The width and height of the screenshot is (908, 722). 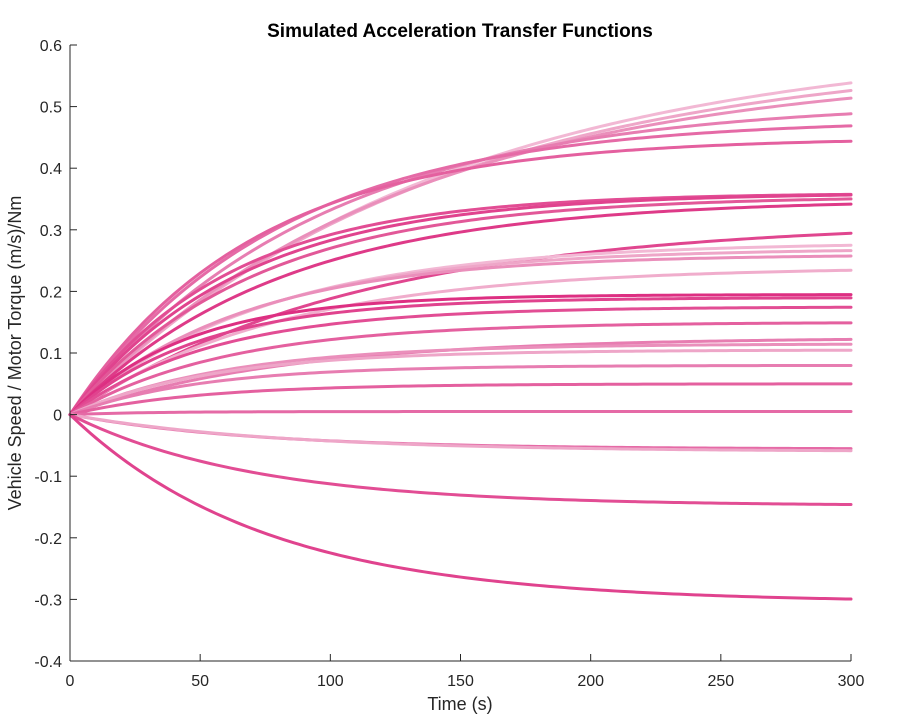 What do you see at coordinates (460, 681) in the screenshot?
I see `x-tick-label-3: 150` at bounding box center [460, 681].